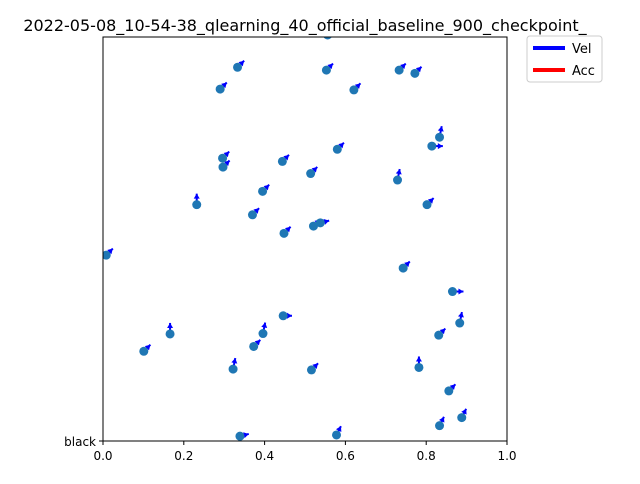 This screenshot has width=640, height=484. Describe the element at coordinates (426, 456) in the screenshot. I see `x-tick-label: 0.8` at that location.